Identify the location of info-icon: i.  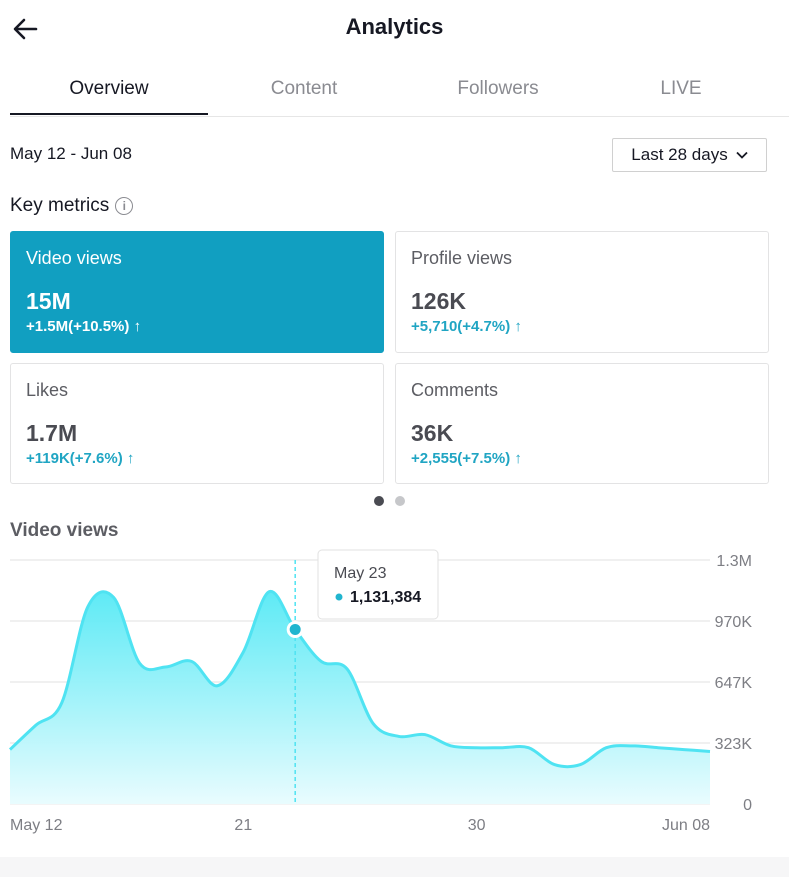
(124, 206).